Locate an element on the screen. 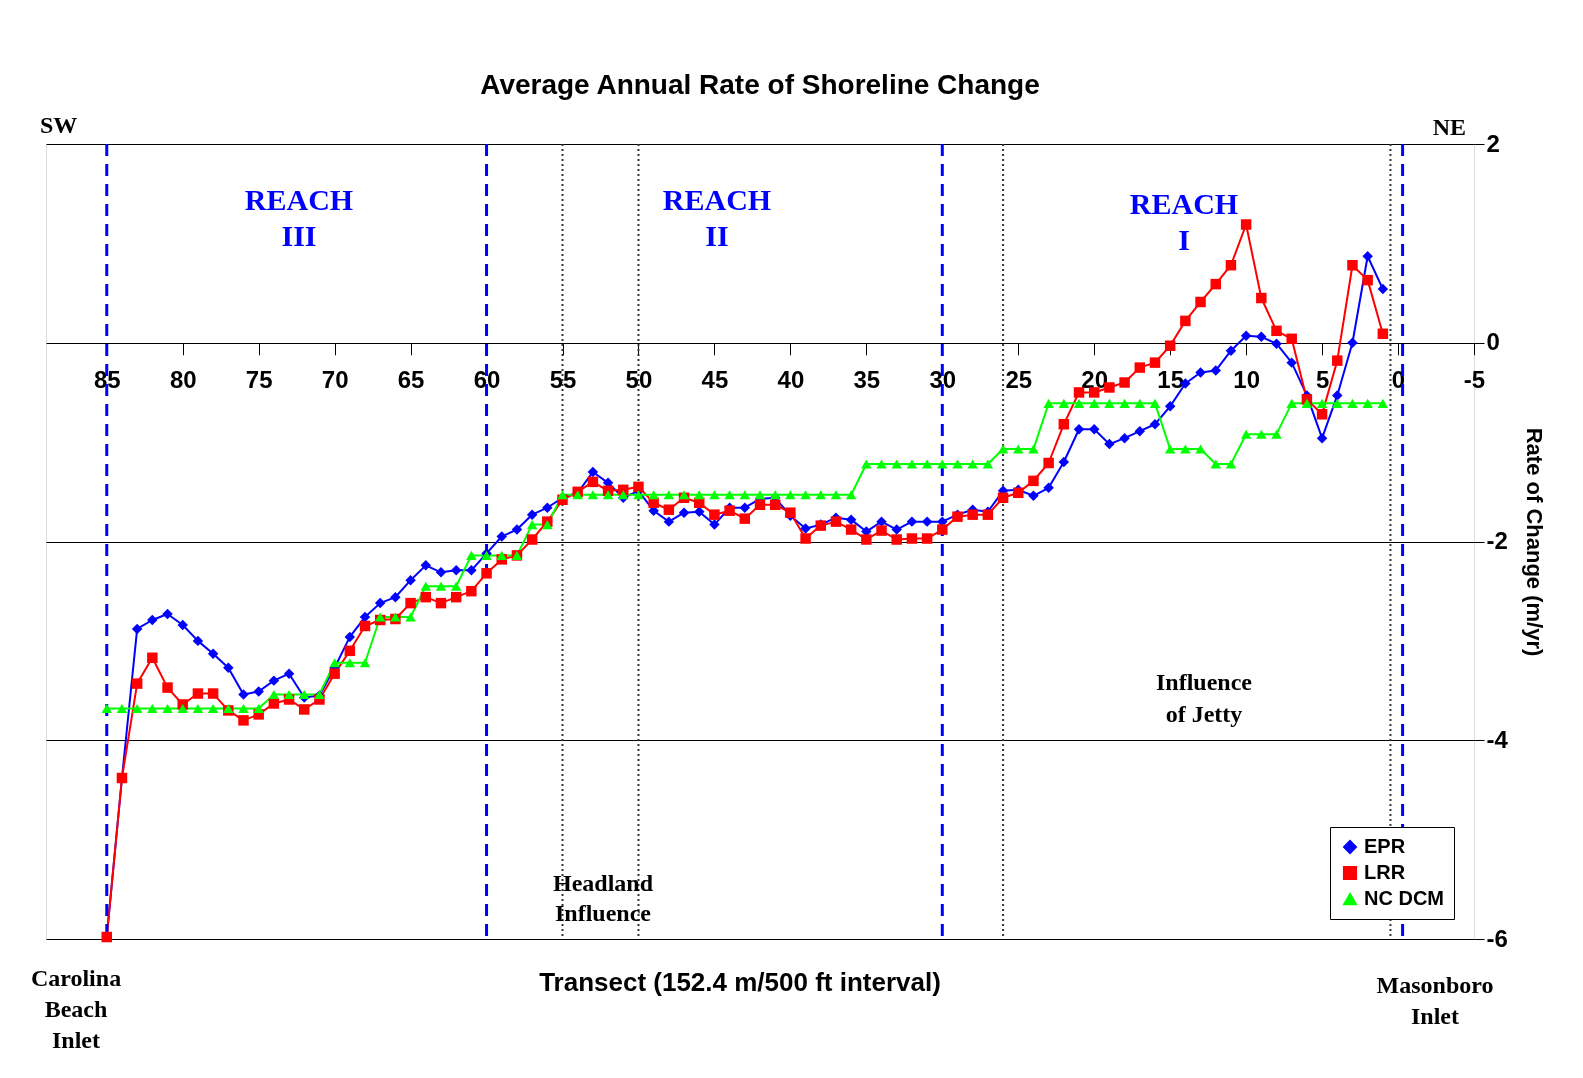 The height and width of the screenshot is (1078, 1583). x-tick-label: 45 is located at coordinates (715, 380).